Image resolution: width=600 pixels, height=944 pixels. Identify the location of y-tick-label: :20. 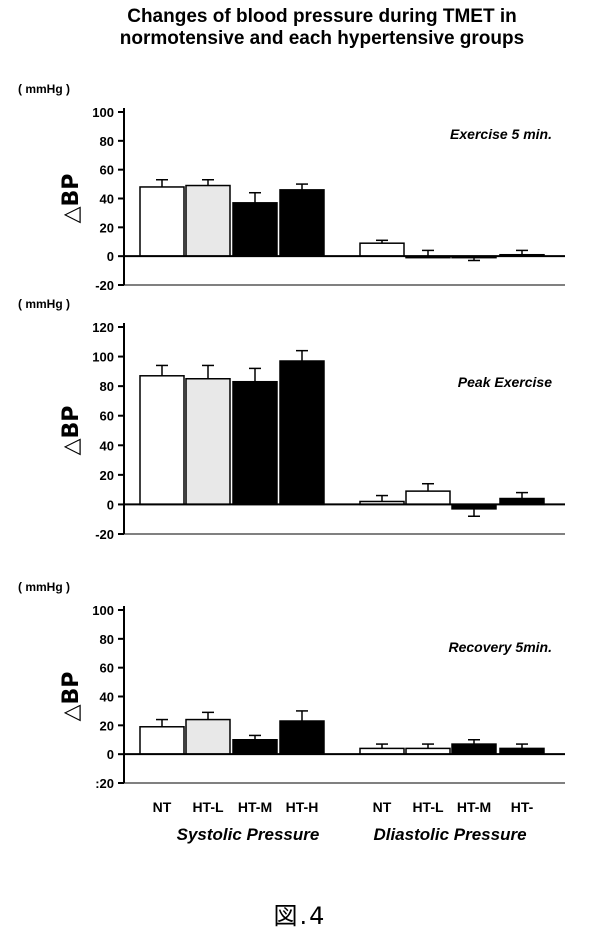
(104, 783).